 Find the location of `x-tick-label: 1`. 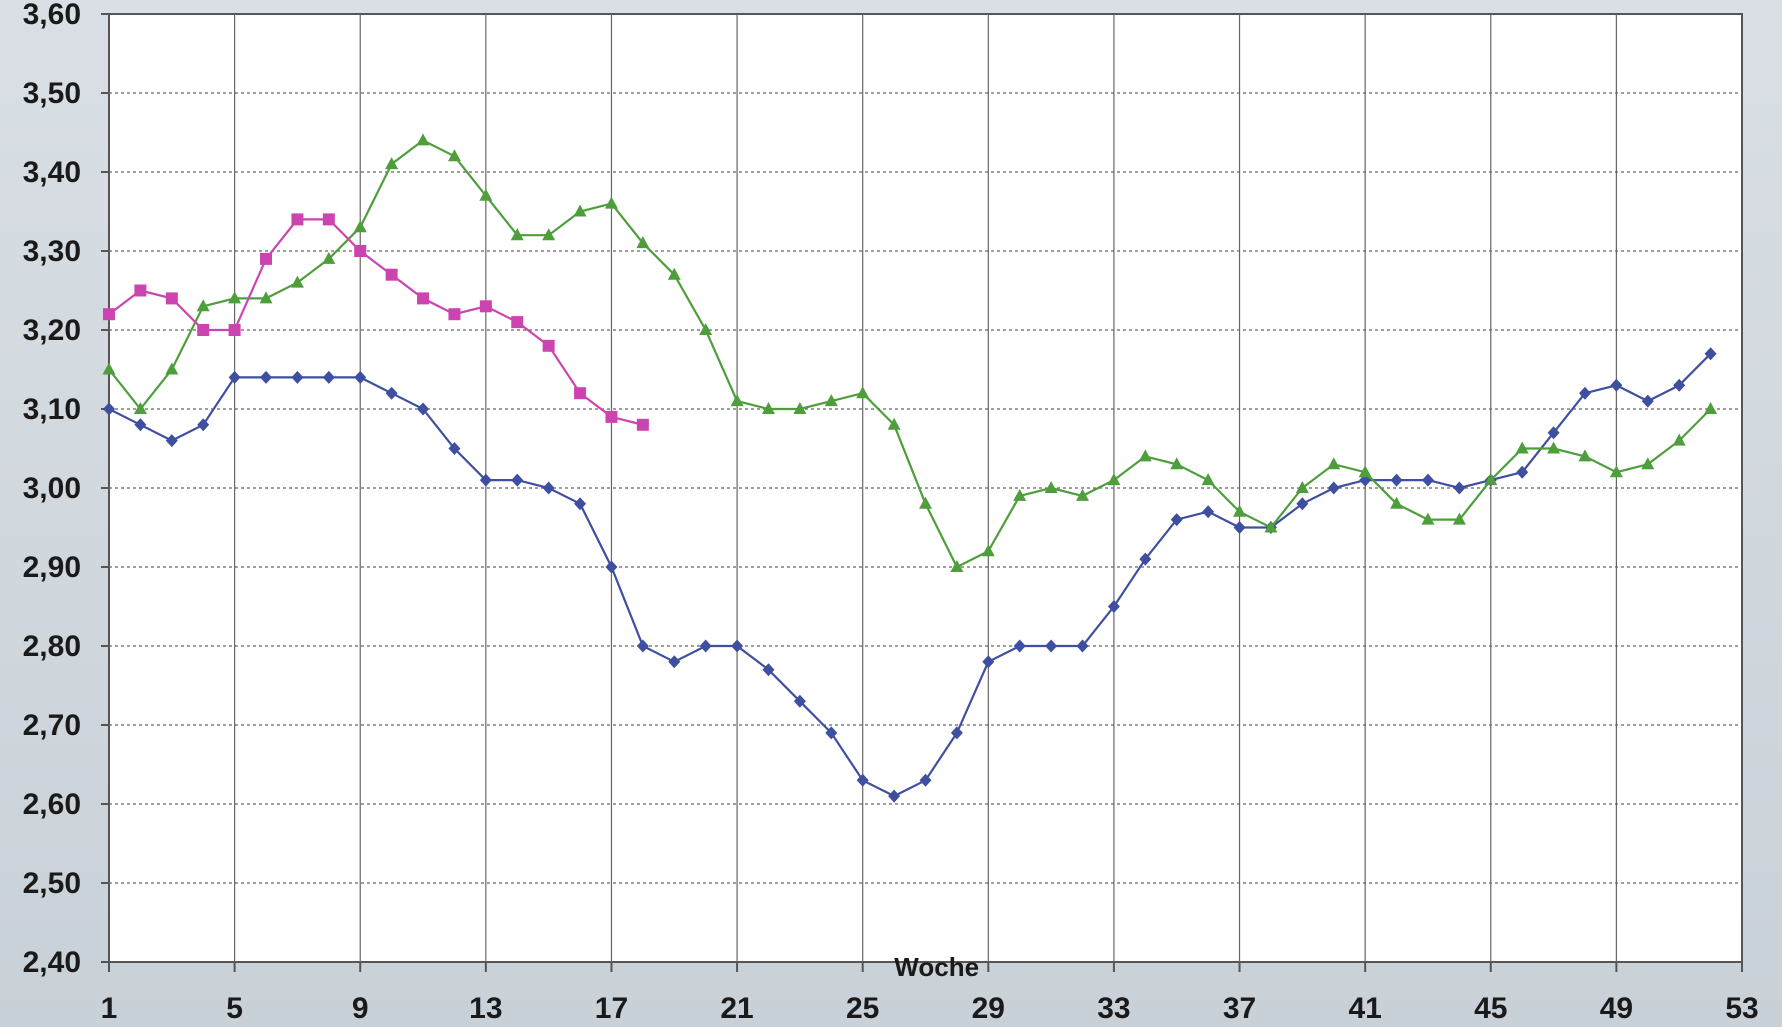

x-tick-label: 1 is located at coordinates (109, 1008).